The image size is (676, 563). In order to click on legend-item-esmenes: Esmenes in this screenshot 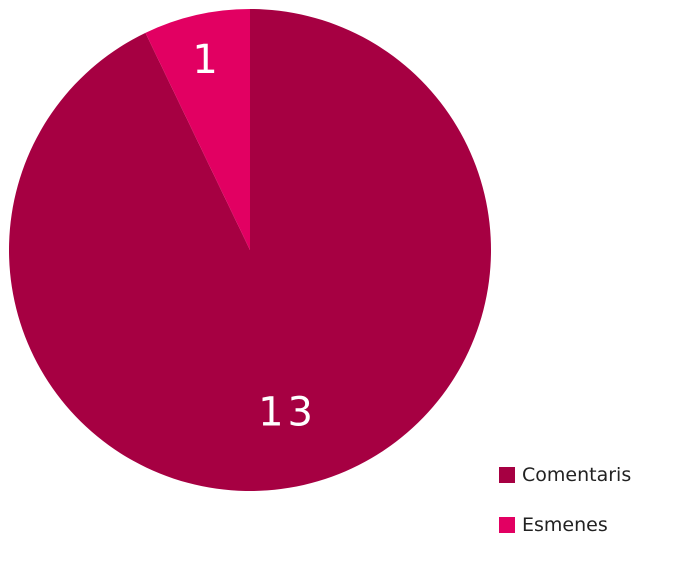, I will do `click(587, 525)`.